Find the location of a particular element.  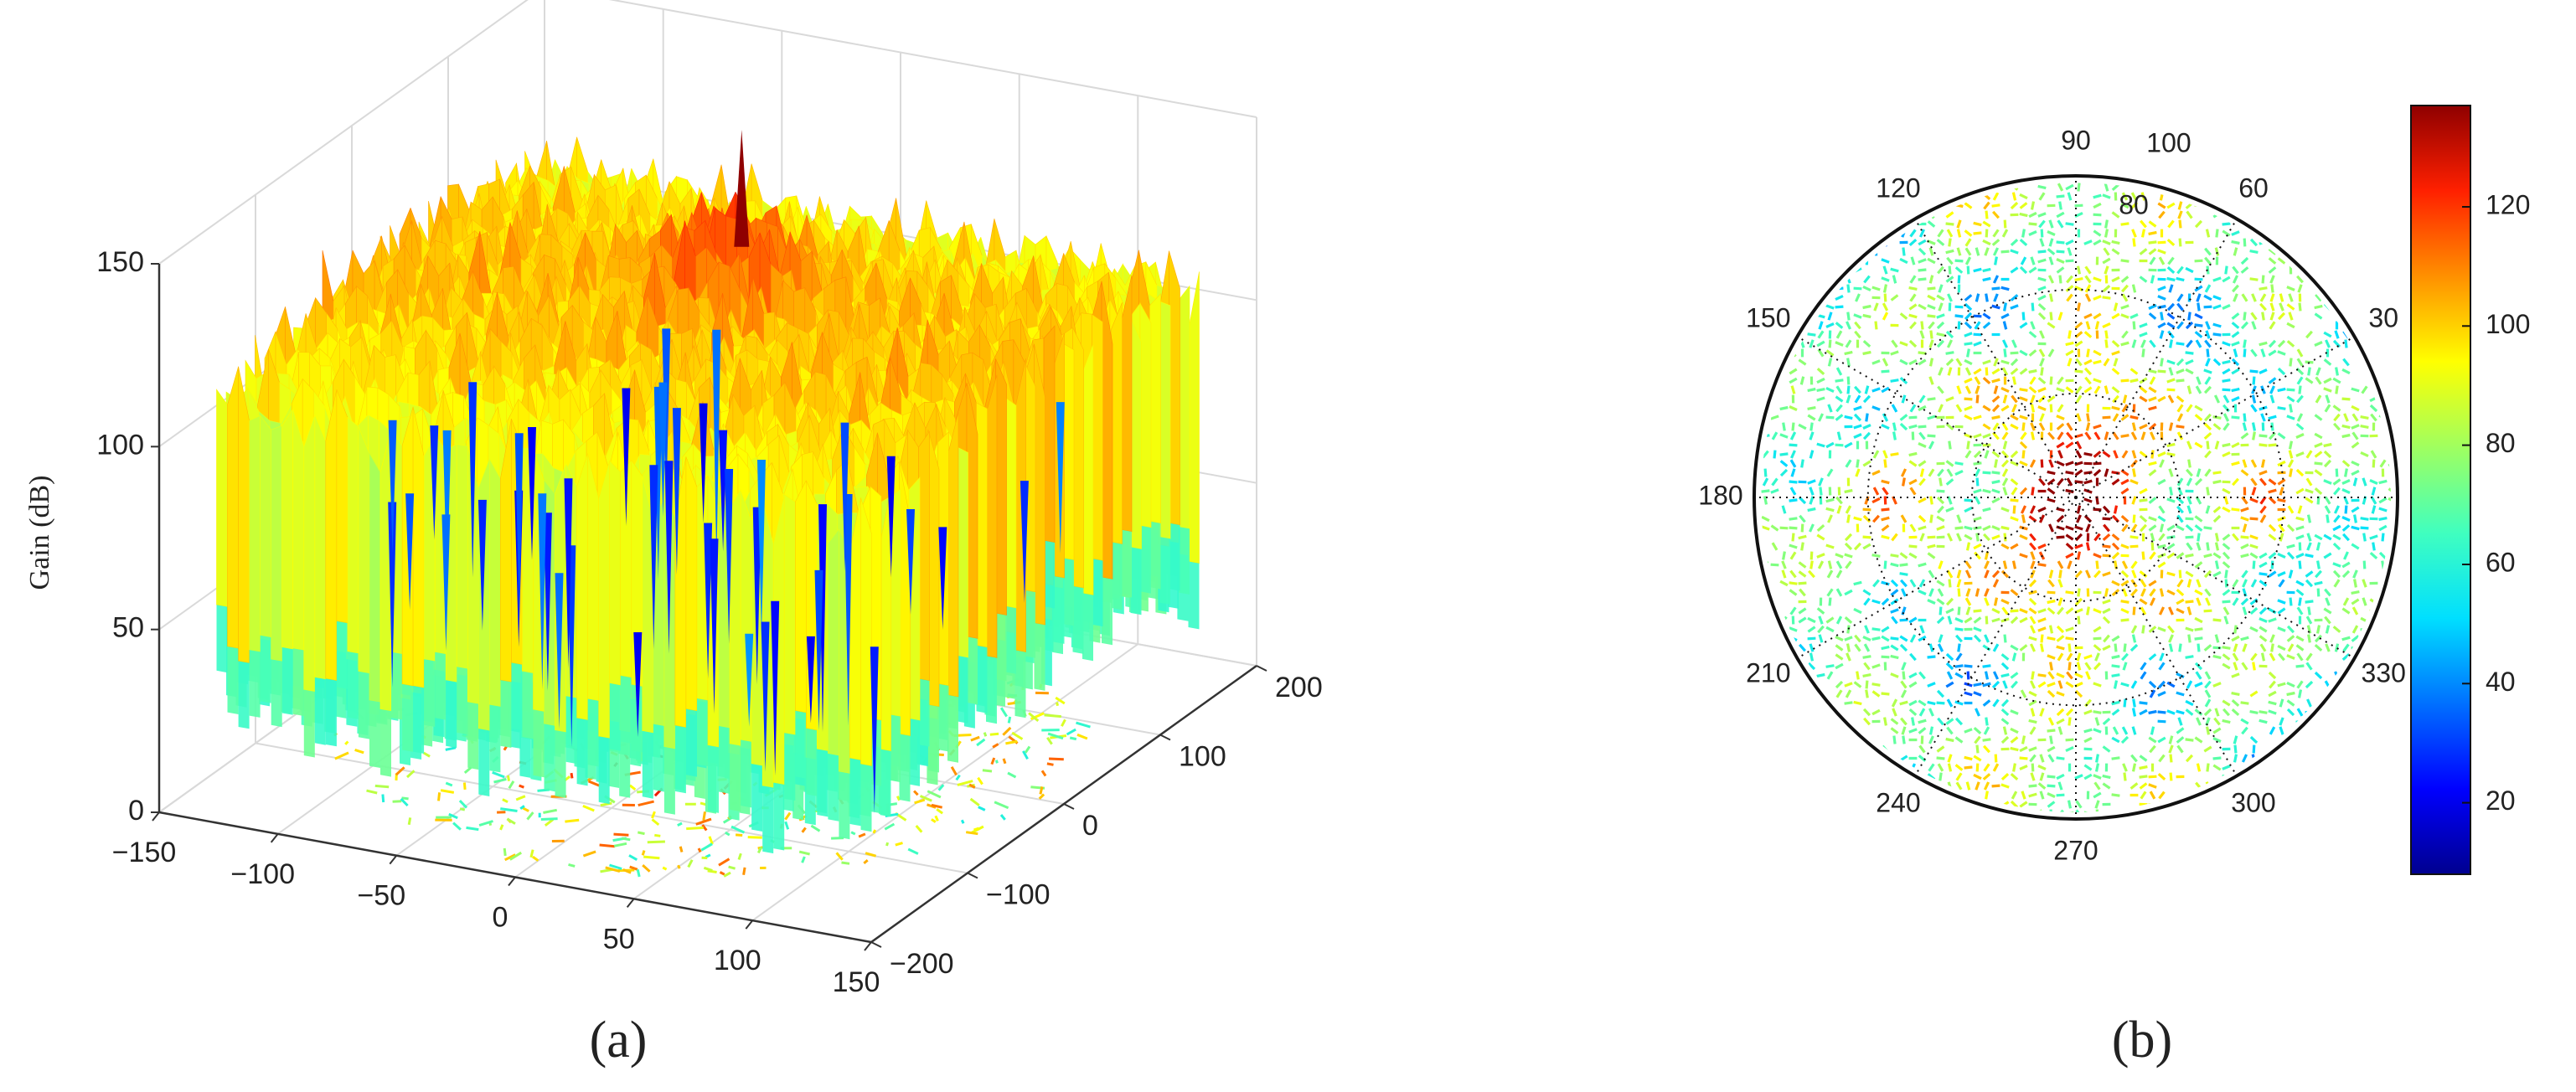

panel-label-a: (a) is located at coordinates (619, 1040).